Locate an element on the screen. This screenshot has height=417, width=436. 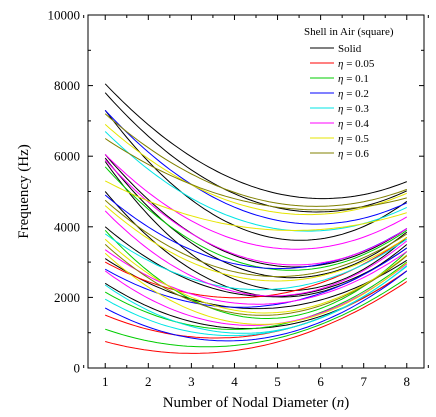
legend-entry: η = 0.2 is located at coordinates (353, 94).